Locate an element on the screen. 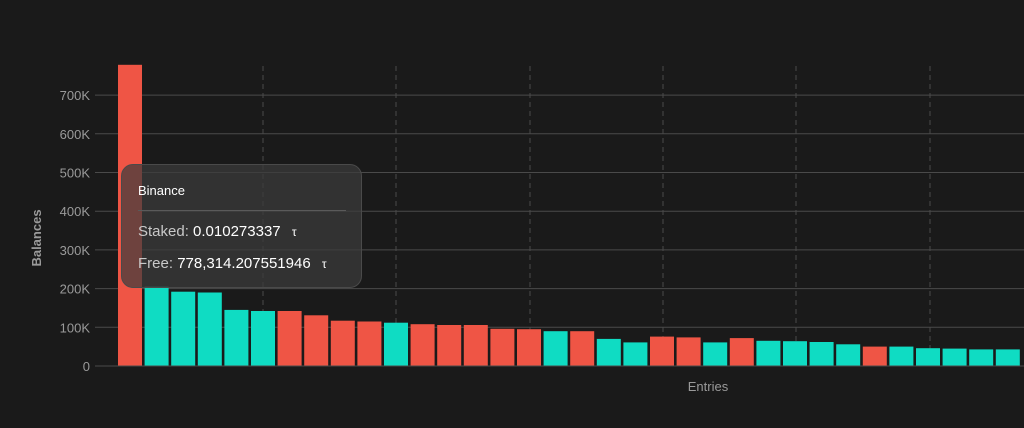 The image size is (1024, 428). tooltip-staked-value: 0.010273337 is located at coordinates (237, 231).